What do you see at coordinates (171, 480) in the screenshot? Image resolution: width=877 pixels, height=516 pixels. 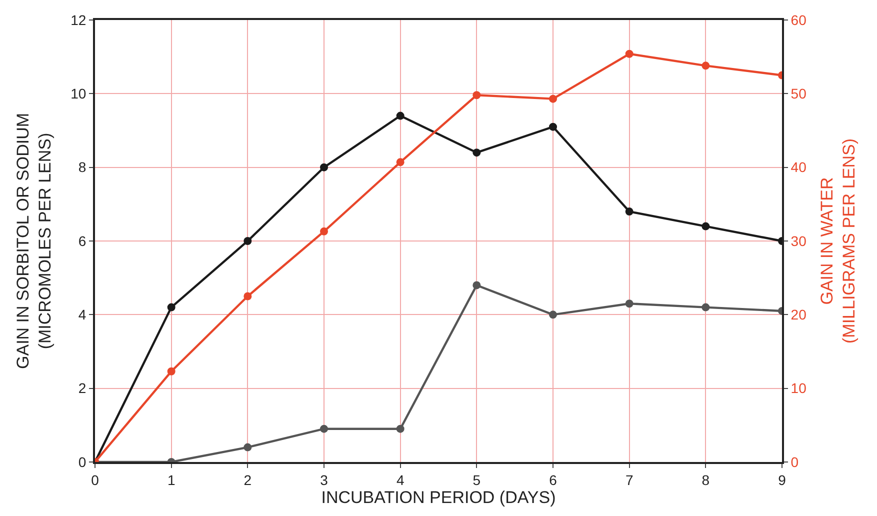 I see `x-tick-label: 1` at bounding box center [171, 480].